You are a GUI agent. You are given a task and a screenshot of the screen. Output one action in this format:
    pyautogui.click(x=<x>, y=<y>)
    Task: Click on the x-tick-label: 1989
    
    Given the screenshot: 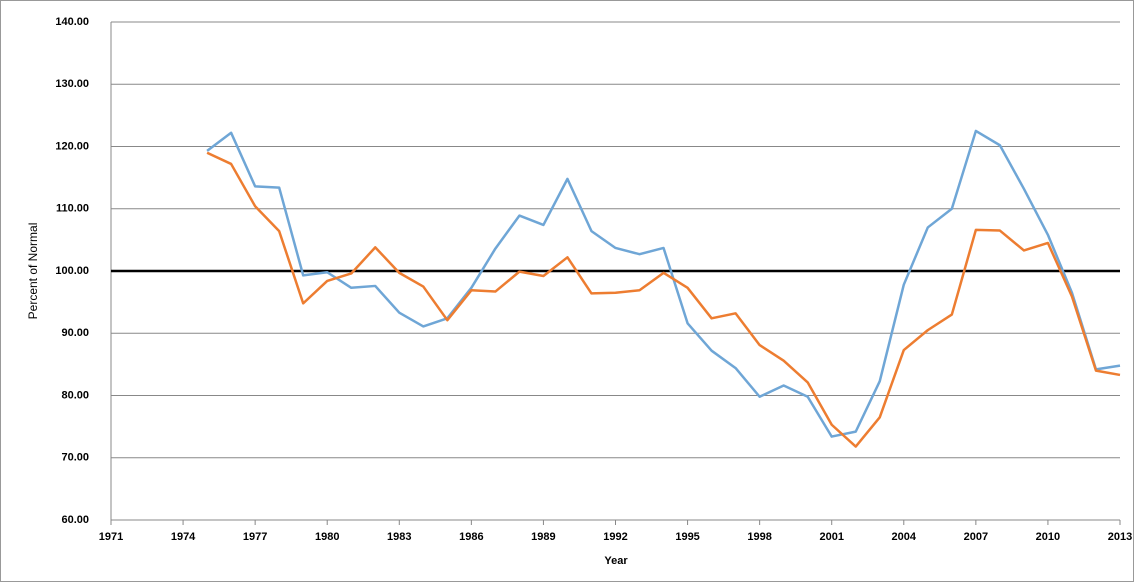 What is the action you would take?
    pyautogui.click(x=543, y=537)
    